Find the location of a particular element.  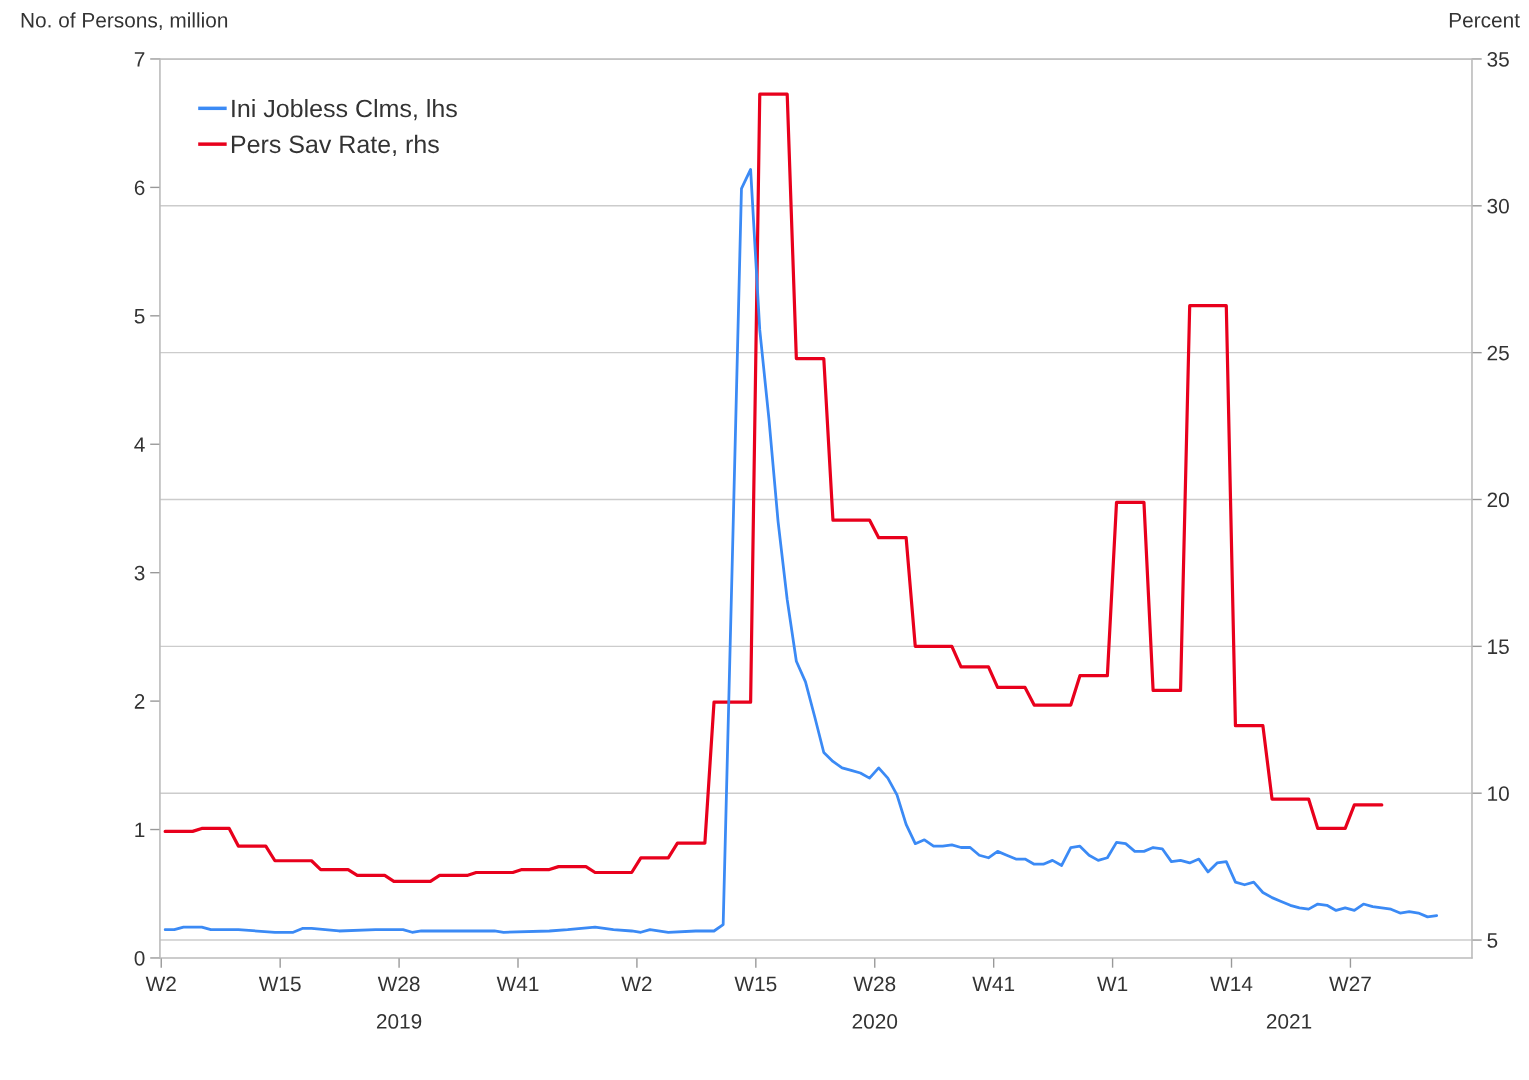

y2-tick-label: 20 is located at coordinates (1498, 500).